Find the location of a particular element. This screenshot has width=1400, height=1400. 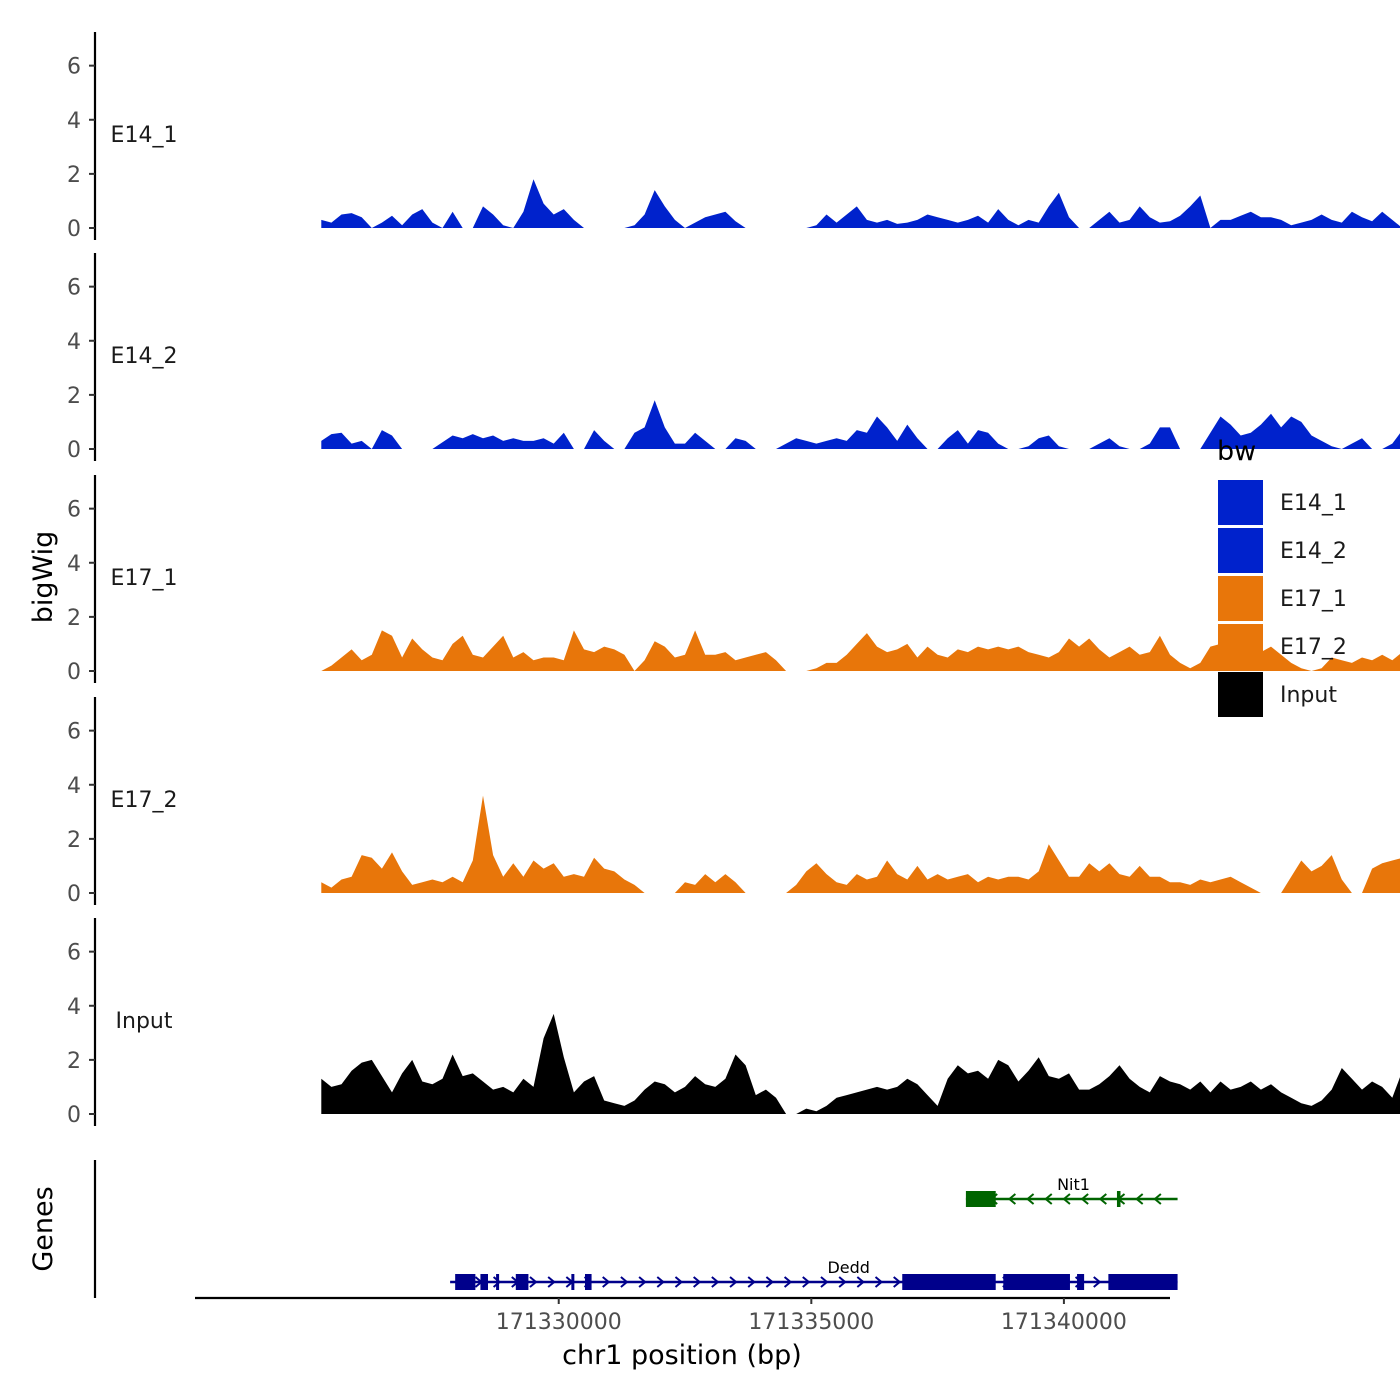

gene-name-label: Nit1 is located at coordinates (1073, 1184).